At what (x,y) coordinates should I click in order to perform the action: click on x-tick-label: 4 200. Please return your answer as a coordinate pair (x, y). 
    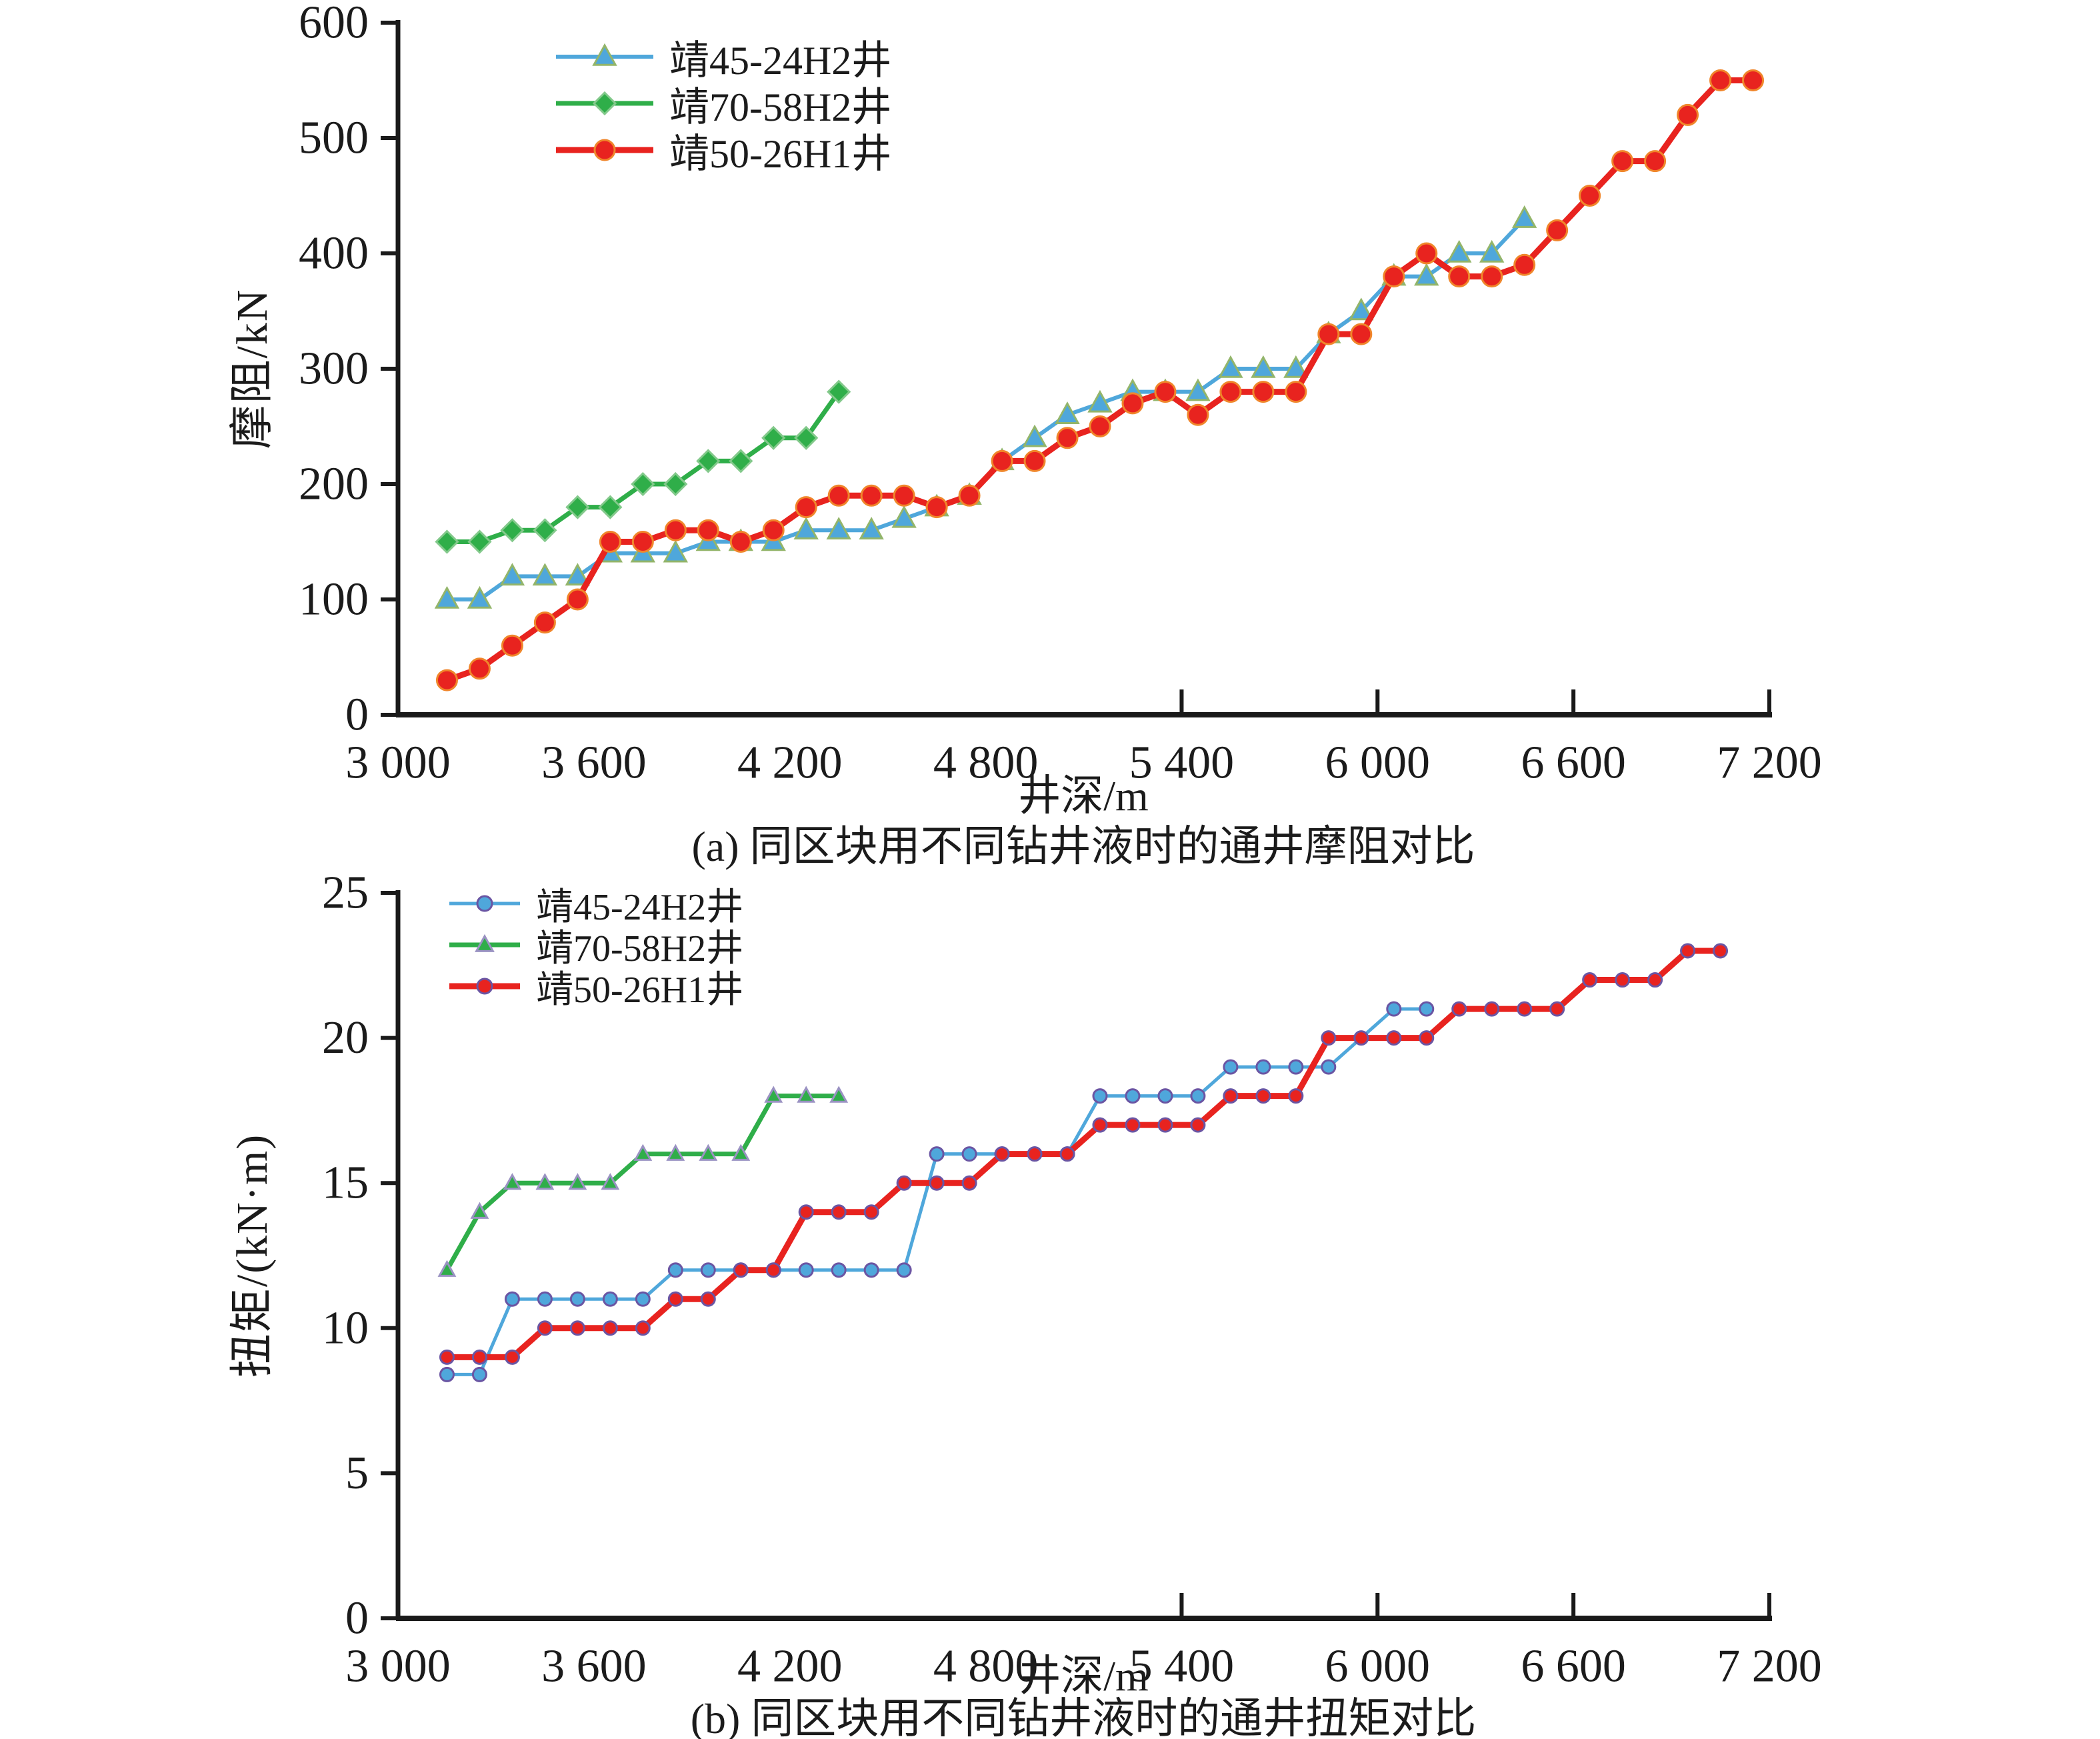
    Looking at the image, I should click on (790, 1666).